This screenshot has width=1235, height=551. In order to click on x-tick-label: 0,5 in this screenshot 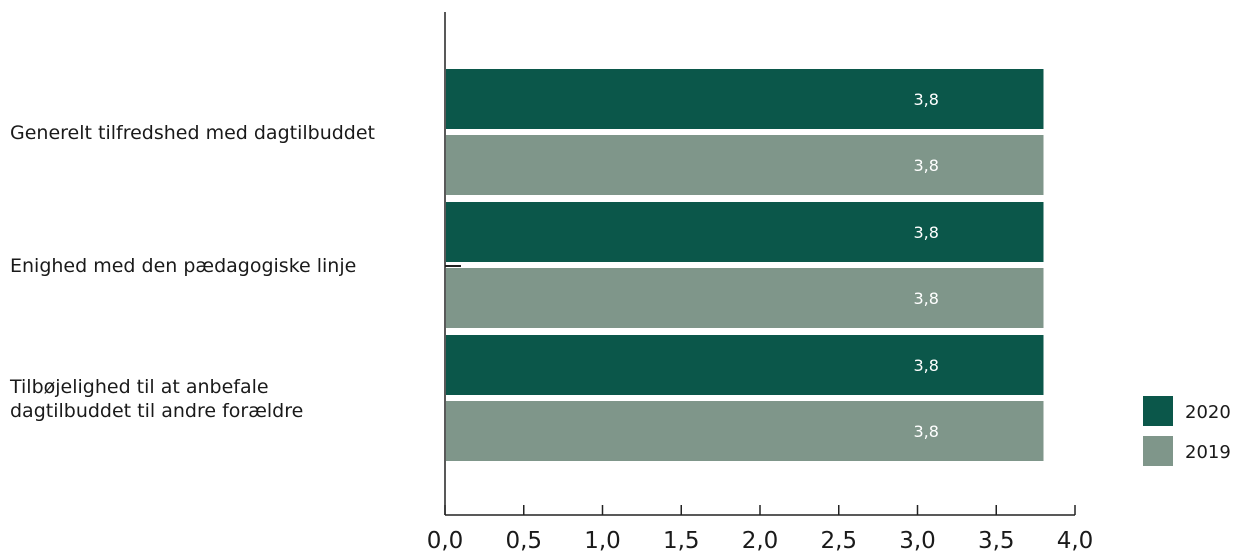, I will do `click(523, 539)`.